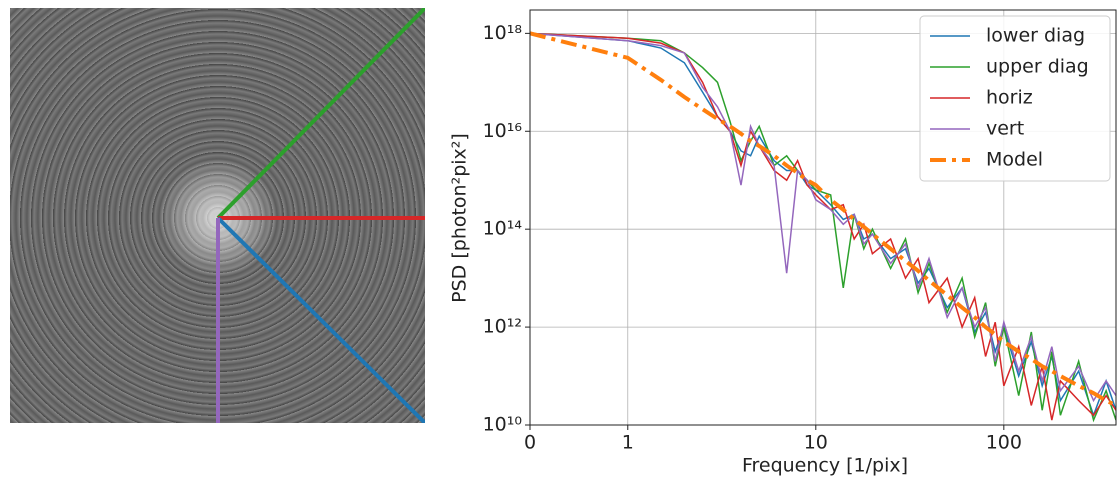  I want to click on y-tick-label: 10¹⁶, so click(502, 131).